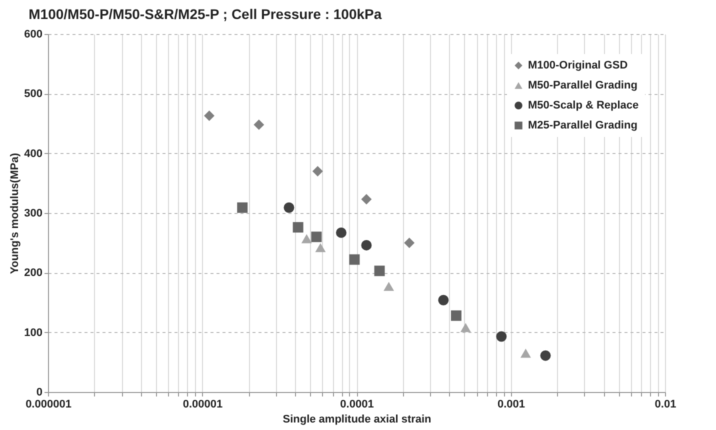  Describe the element at coordinates (578, 66) in the screenshot. I see `legend-label: M100-Original GSD` at that location.